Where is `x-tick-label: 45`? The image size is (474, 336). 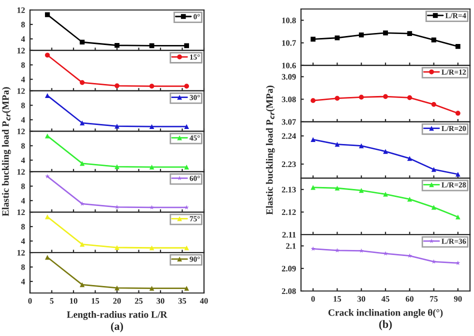
x-tick-label: 45 is located at coordinates (385, 299).